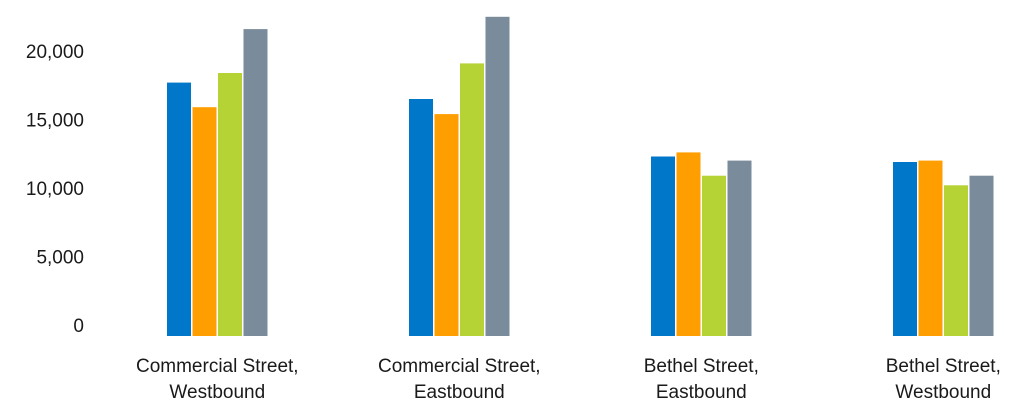  What do you see at coordinates (60, 258) in the screenshot?
I see `y-tick-label: 5,000` at bounding box center [60, 258].